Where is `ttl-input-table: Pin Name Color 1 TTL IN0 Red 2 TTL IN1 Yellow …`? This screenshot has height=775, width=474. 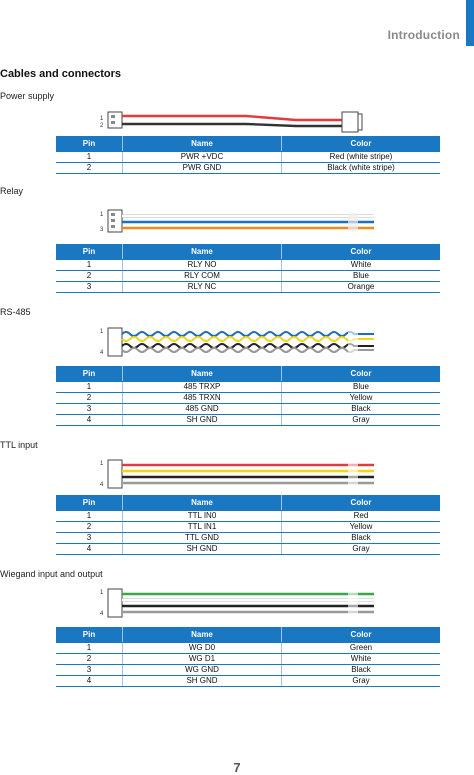 ttl-input-table: Pin Name Color 1 TTL IN0 Red 2 TTL IN1 Yellow … is located at coordinates (248, 525).